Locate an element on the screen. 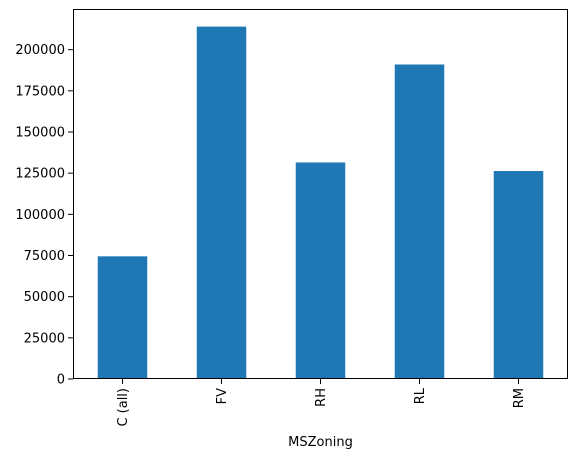  bar-c-all is located at coordinates (122, 317).